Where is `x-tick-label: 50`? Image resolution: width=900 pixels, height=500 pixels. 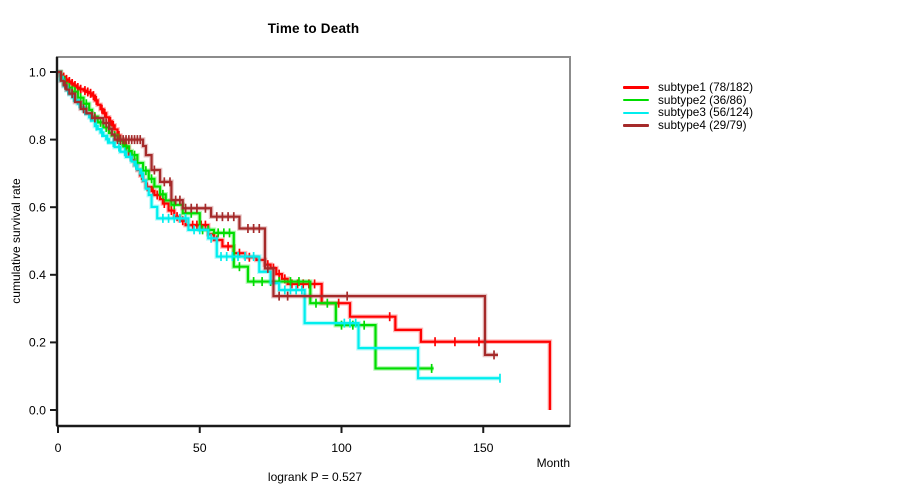
x-tick-label: 50 is located at coordinates (200, 448).